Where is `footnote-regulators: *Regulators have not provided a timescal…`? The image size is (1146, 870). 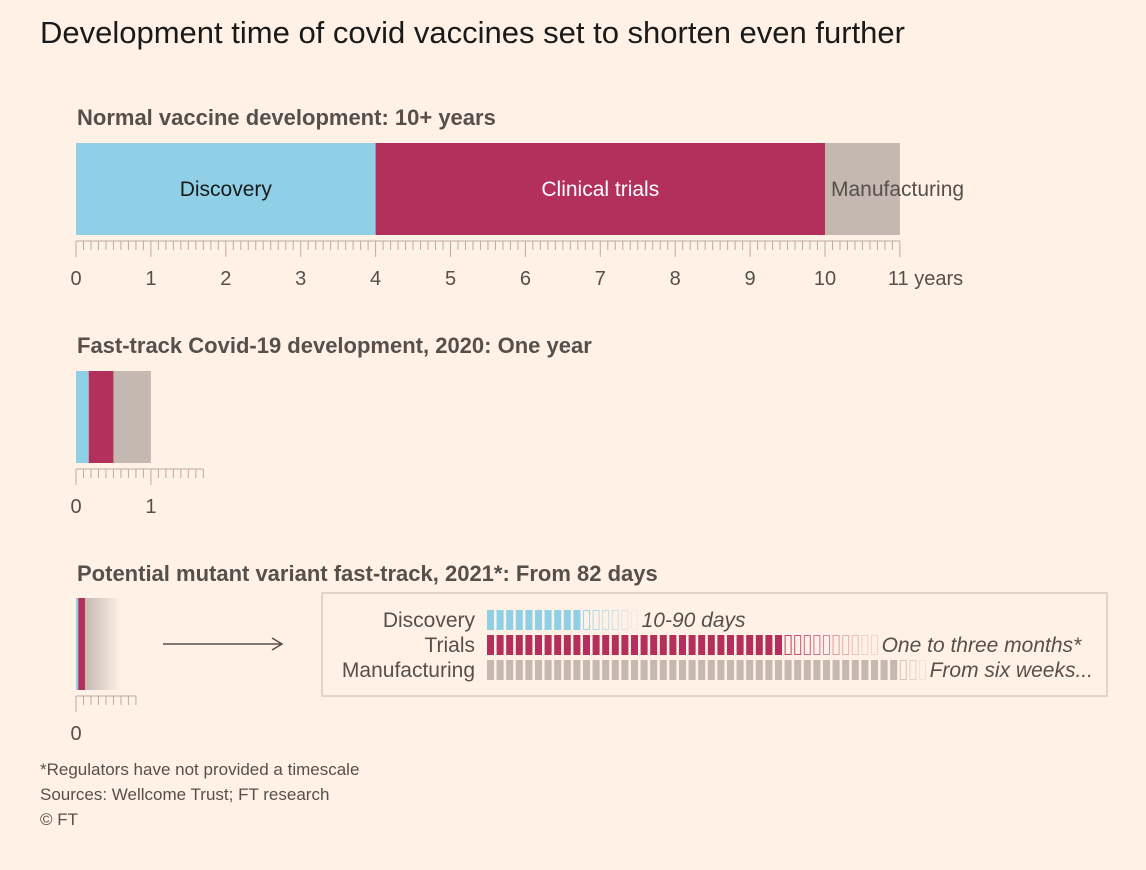
footnote-regulators: *Regulators have not provided a timescal… is located at coordinates (199, 769).